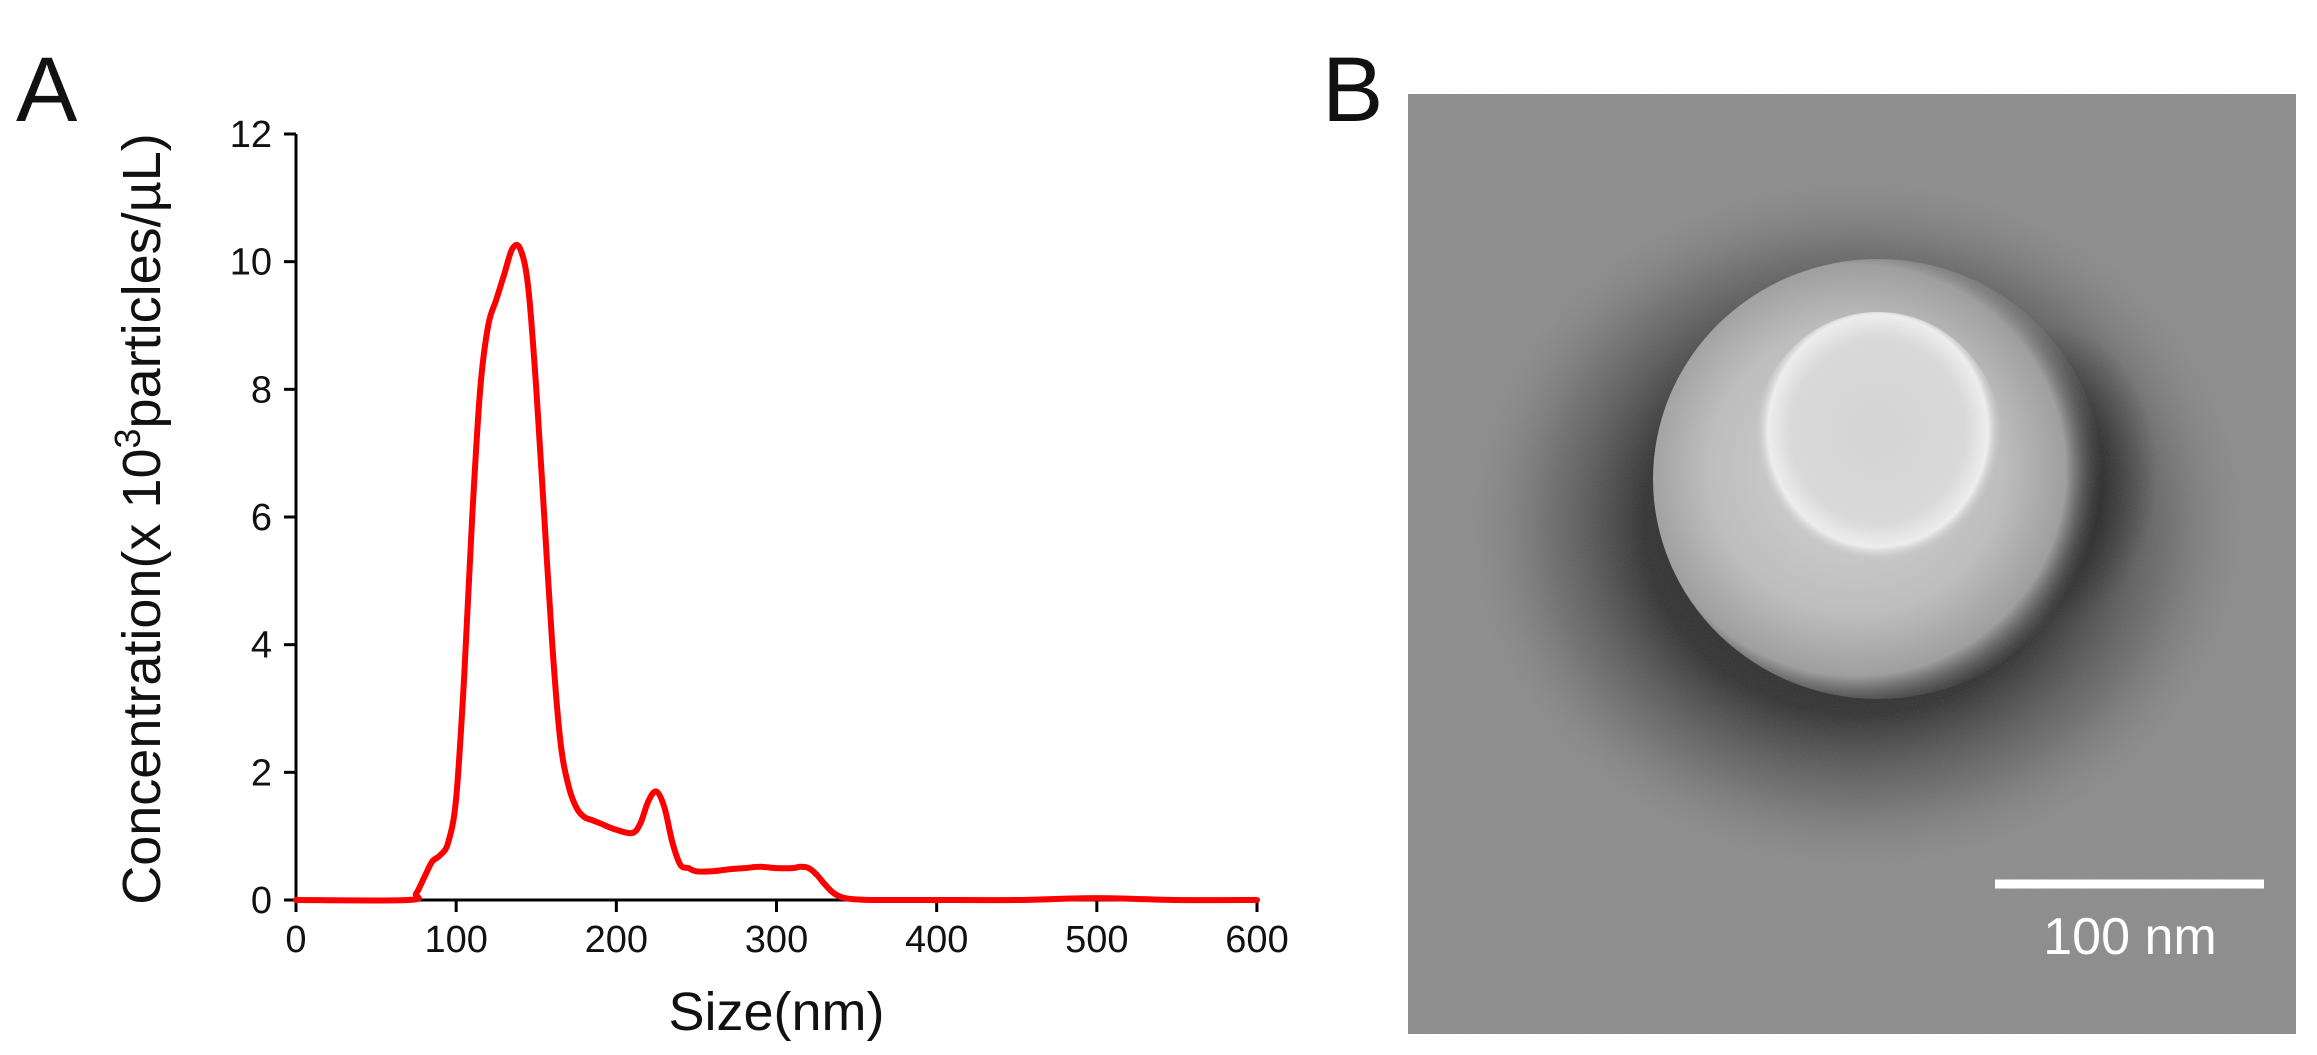  Describe the element at coordinates (251, 135) in the screenshot. I see `y-tick-label: 12` at that location.